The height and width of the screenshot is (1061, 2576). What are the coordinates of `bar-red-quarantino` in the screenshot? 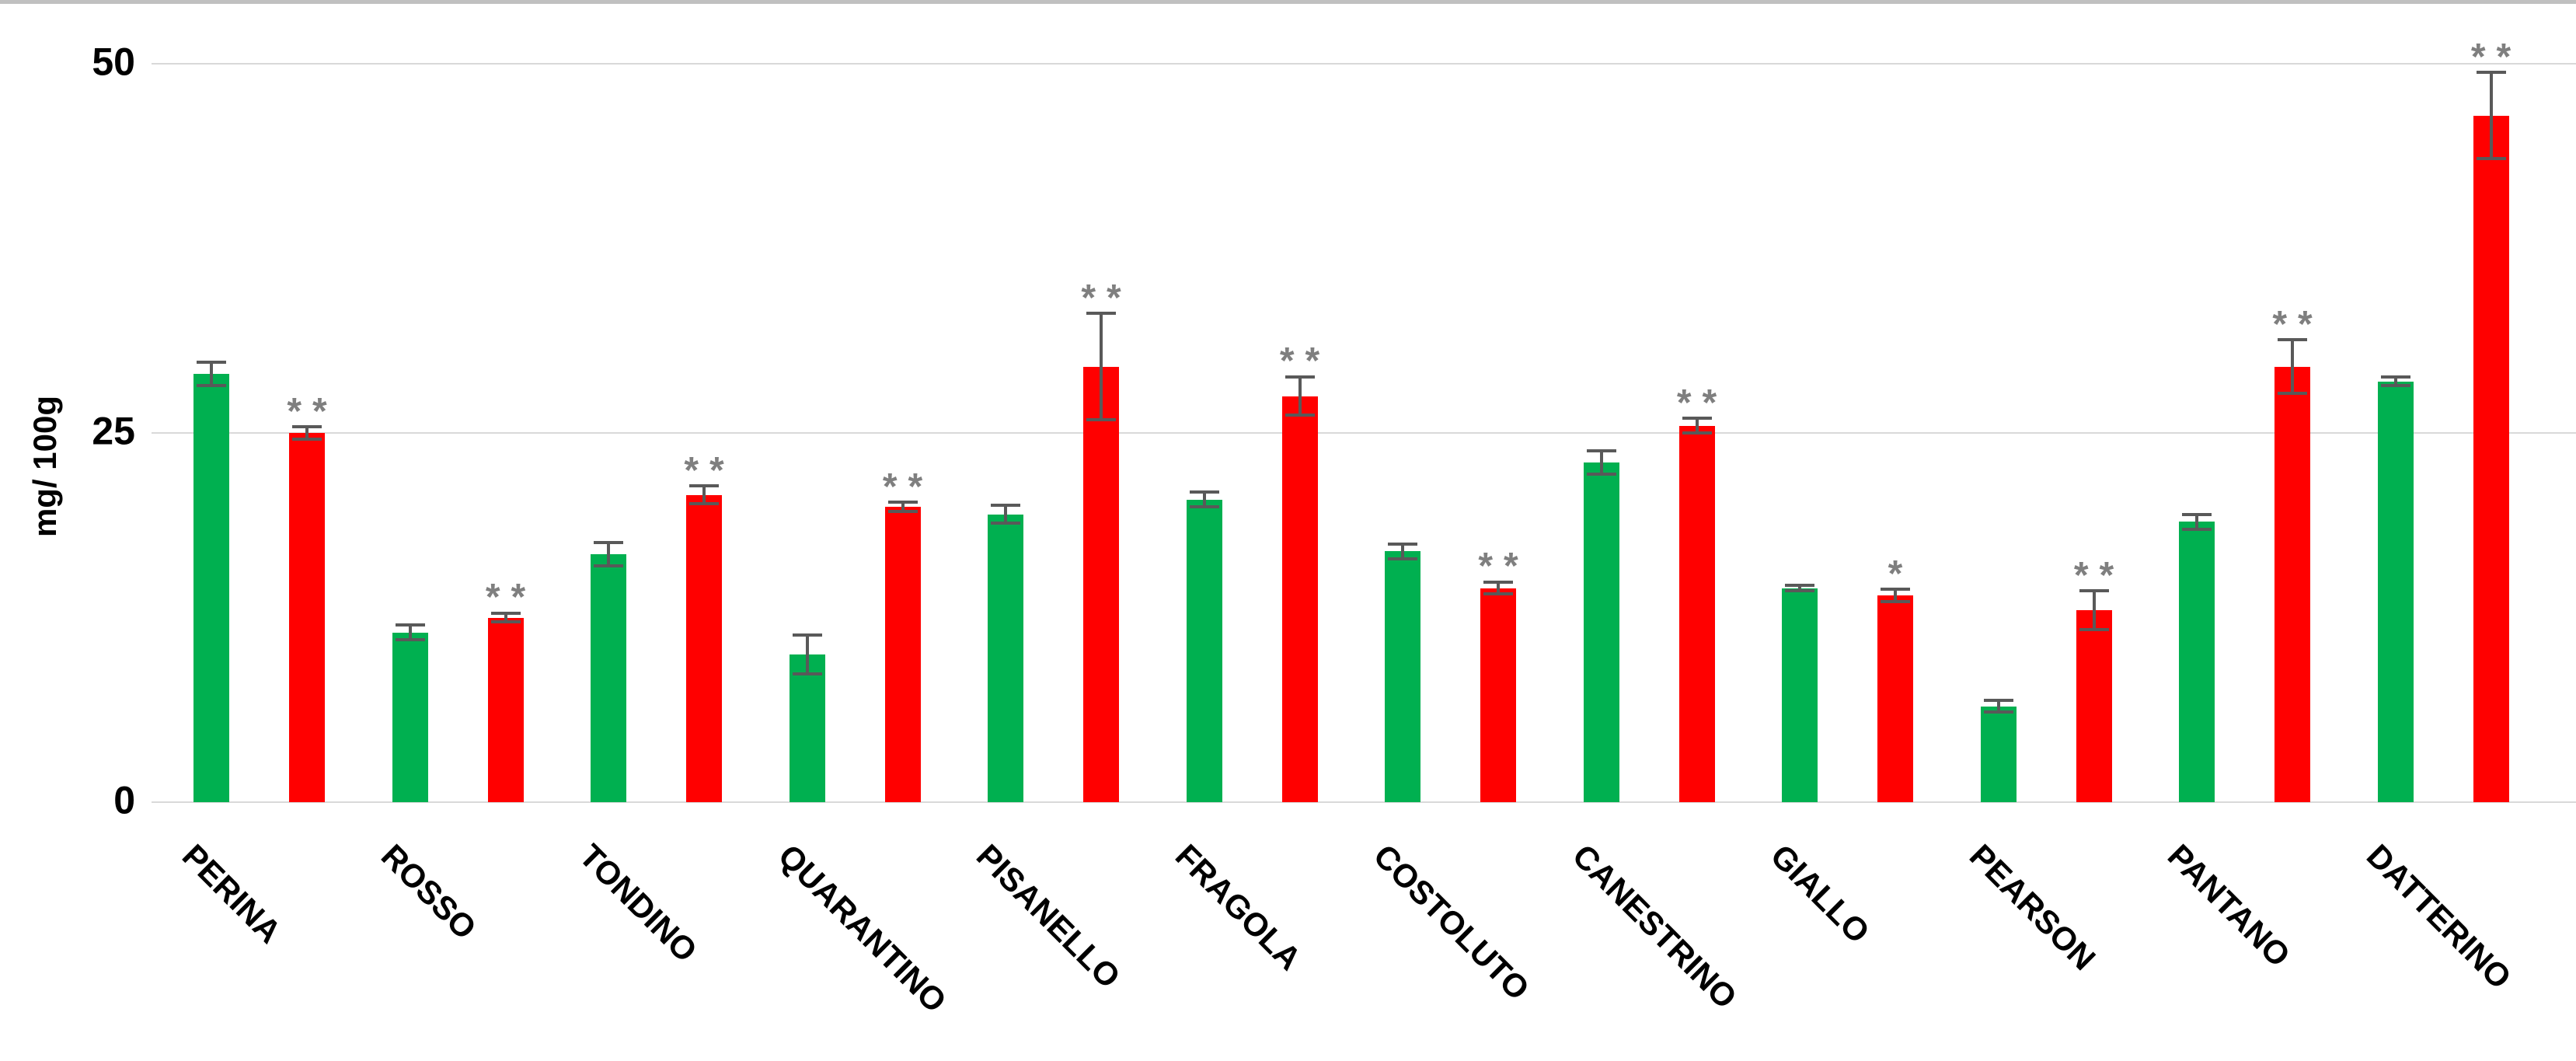 It's located at (902, 654).